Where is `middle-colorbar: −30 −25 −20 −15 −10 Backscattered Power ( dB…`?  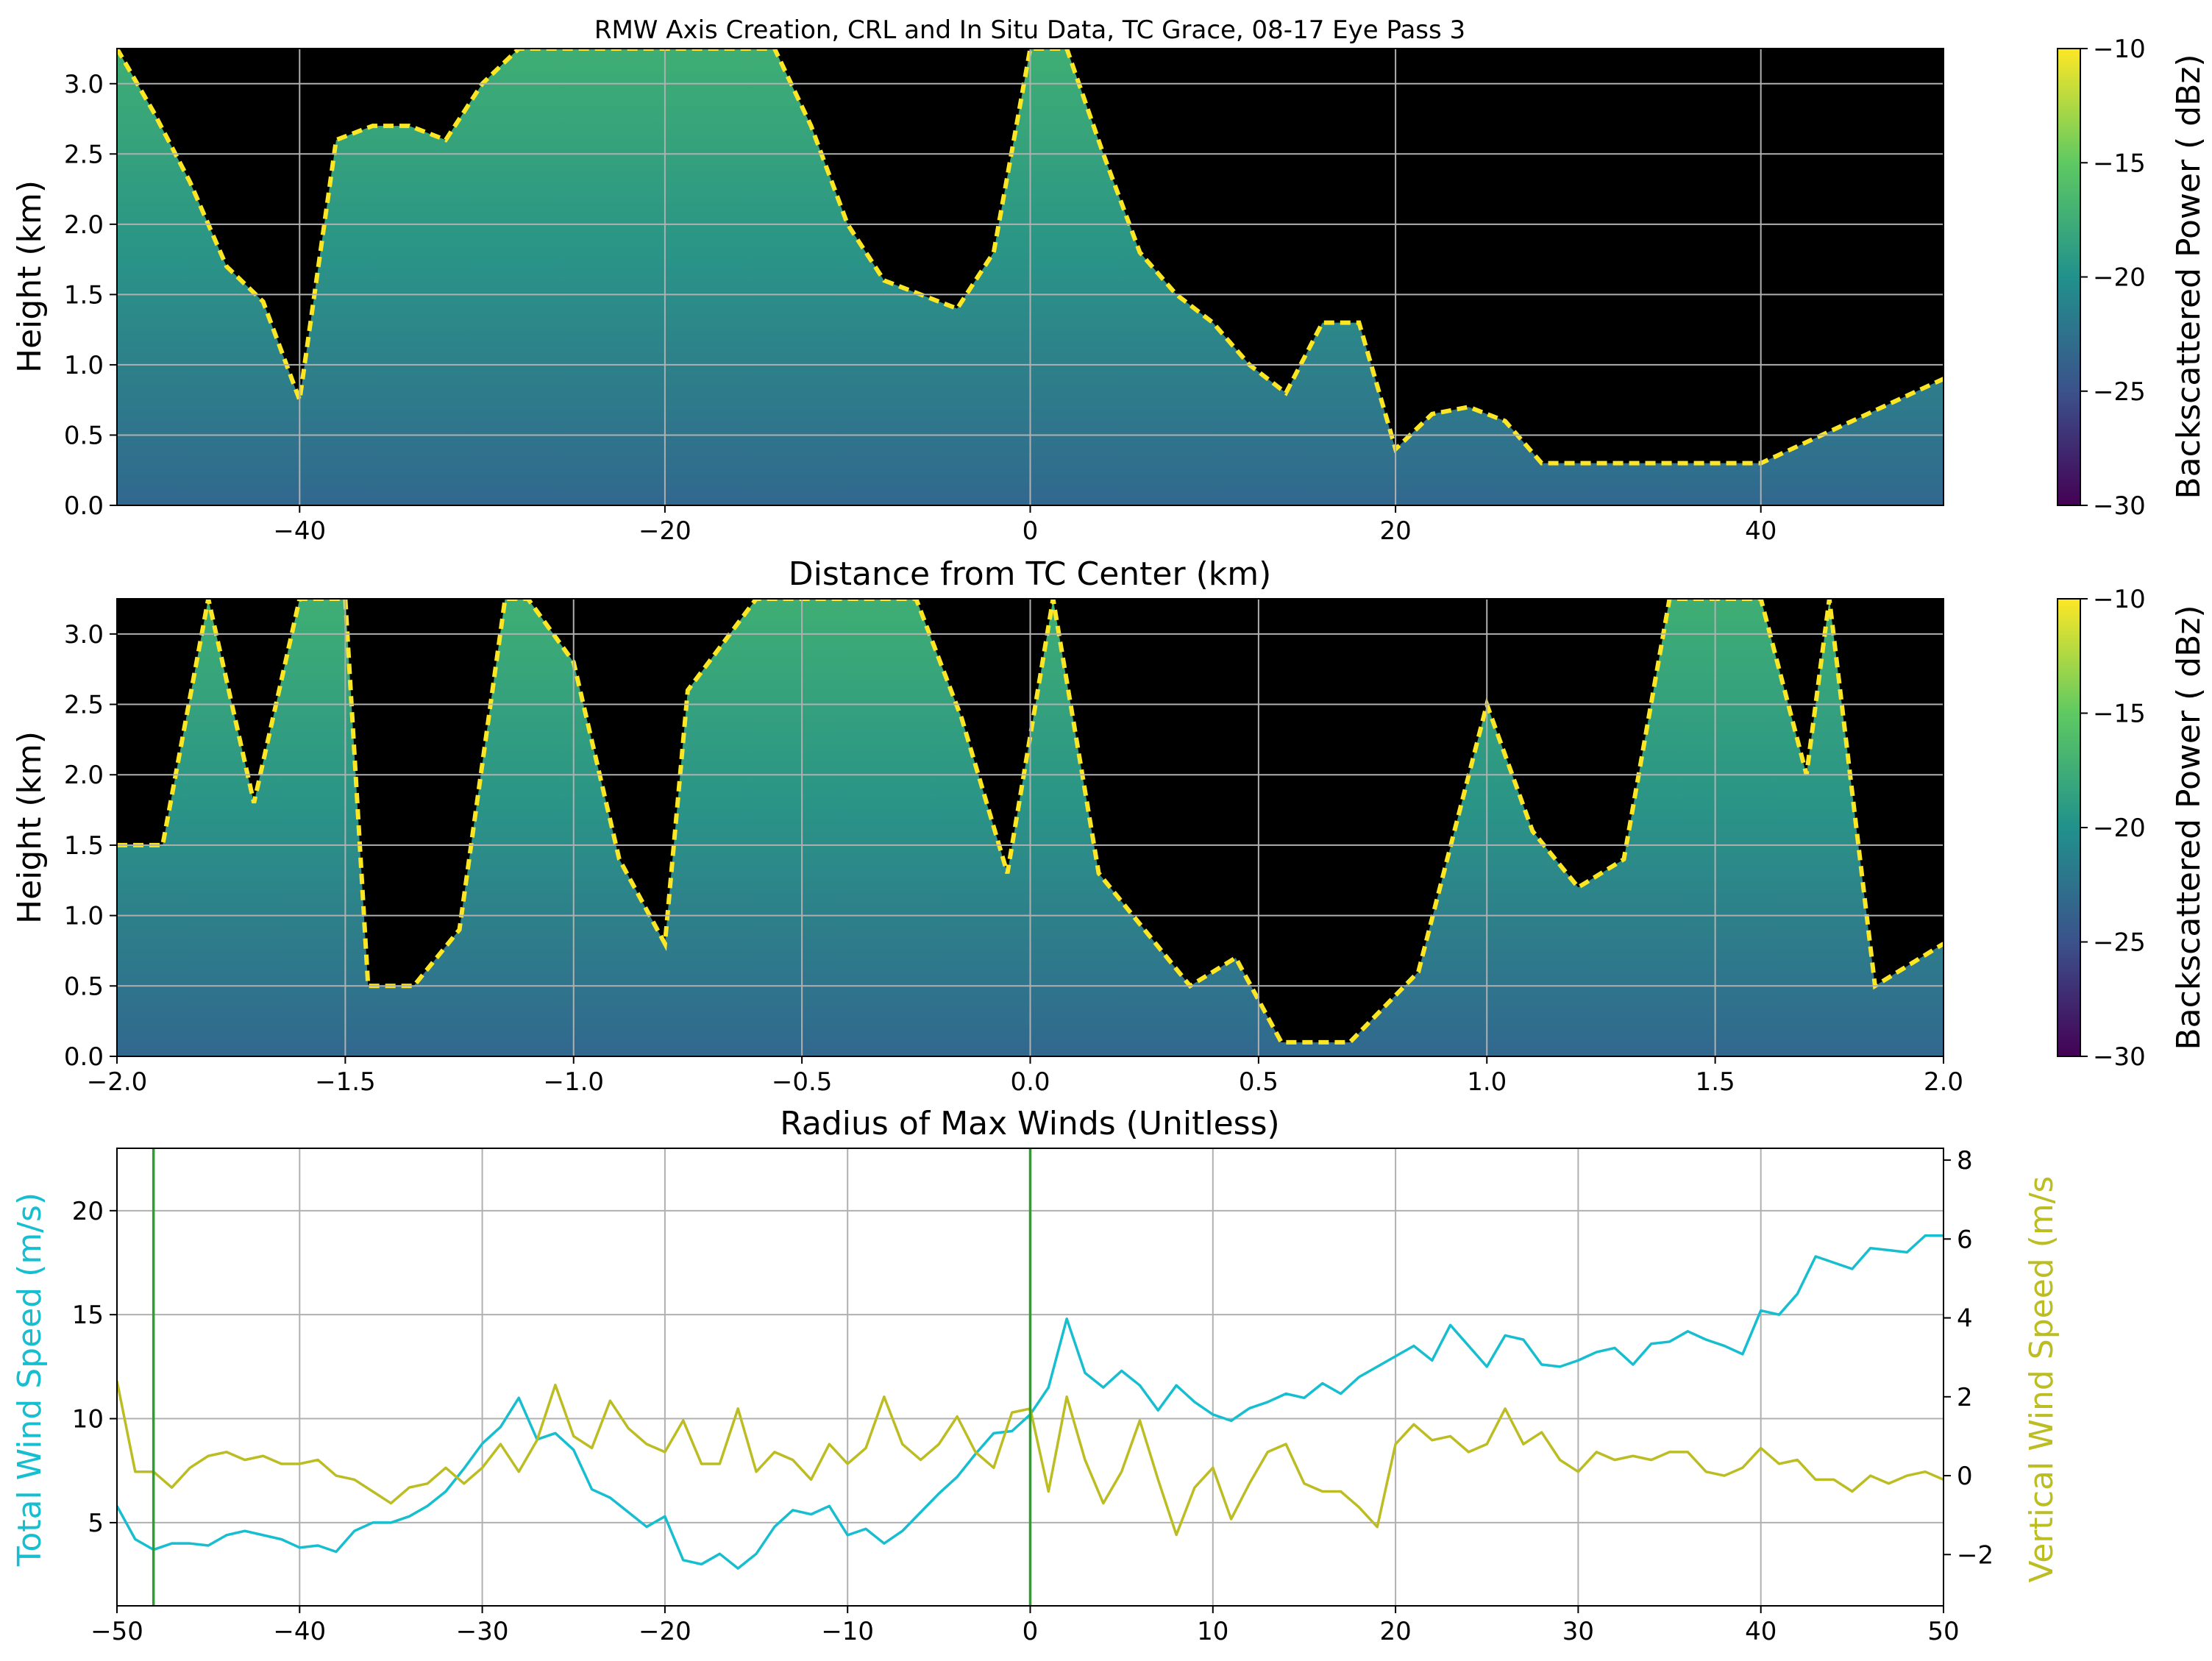
middle-colorbar: −30 −25 −20 −15 −10 Backscattered Power ( dB… is located at coordinates (2132, 828).